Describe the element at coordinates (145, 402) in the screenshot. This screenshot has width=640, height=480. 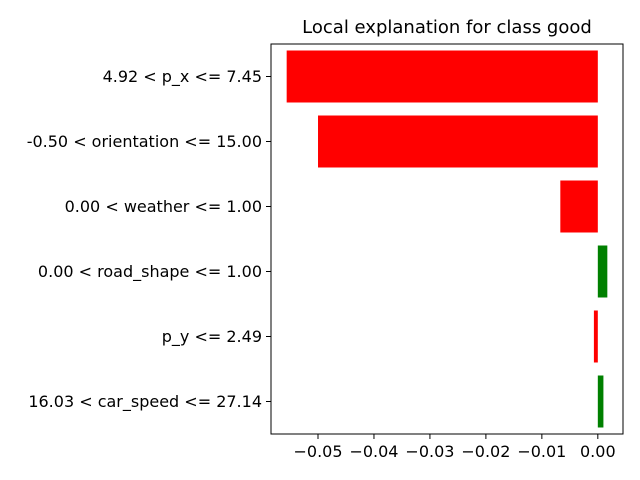
I see `y-tick-label: 16.03 < car_speed <= 27.14` at that location.